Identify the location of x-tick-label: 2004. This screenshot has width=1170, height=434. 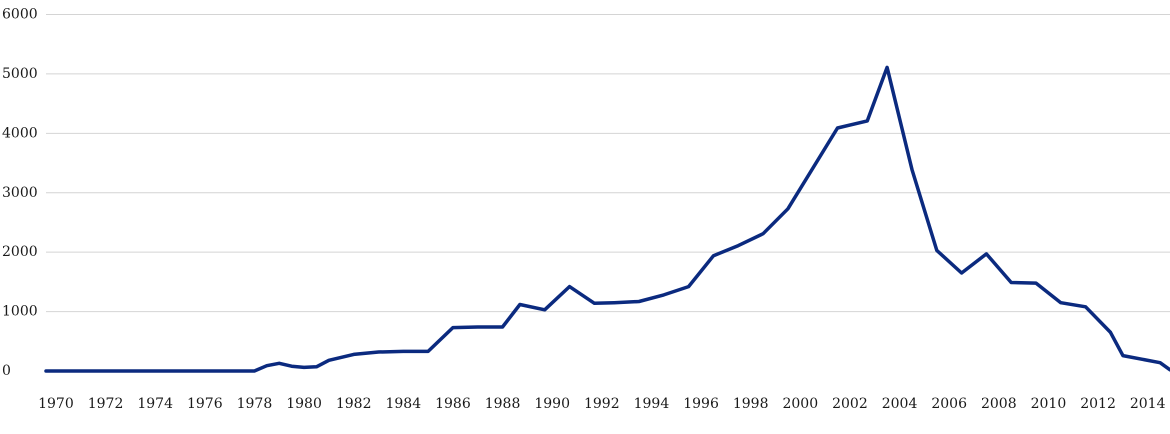
(900, 404).